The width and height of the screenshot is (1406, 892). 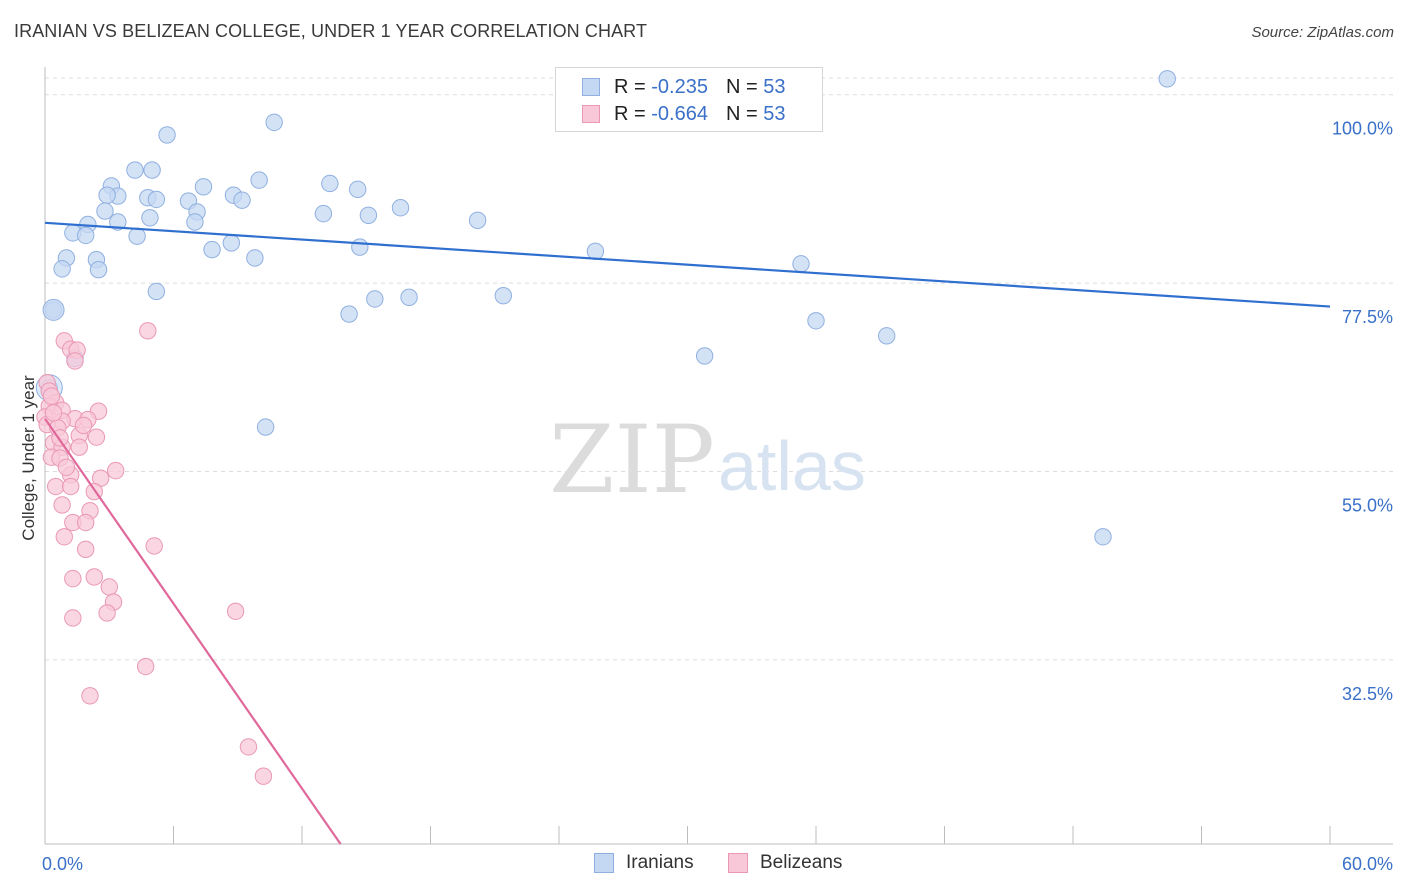 What do you see at coordinates (1322, 32) in the screenshot?
I see `source-label: Source: ZipAtlas.com` at bounding box center [1322, 32].